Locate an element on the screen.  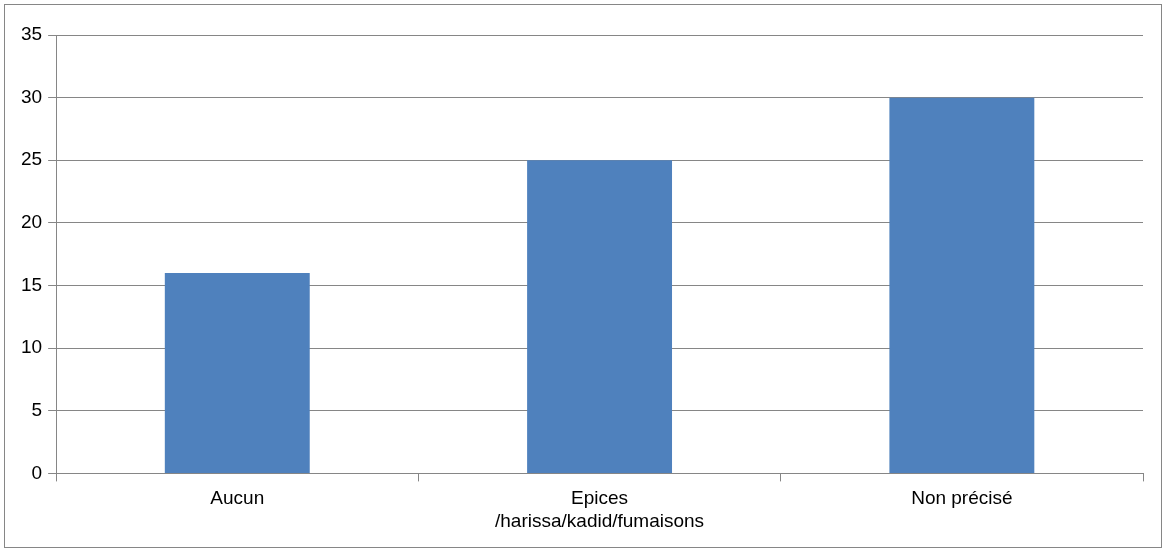
y-tick-label: 15 is located at coordinates (31, 284).